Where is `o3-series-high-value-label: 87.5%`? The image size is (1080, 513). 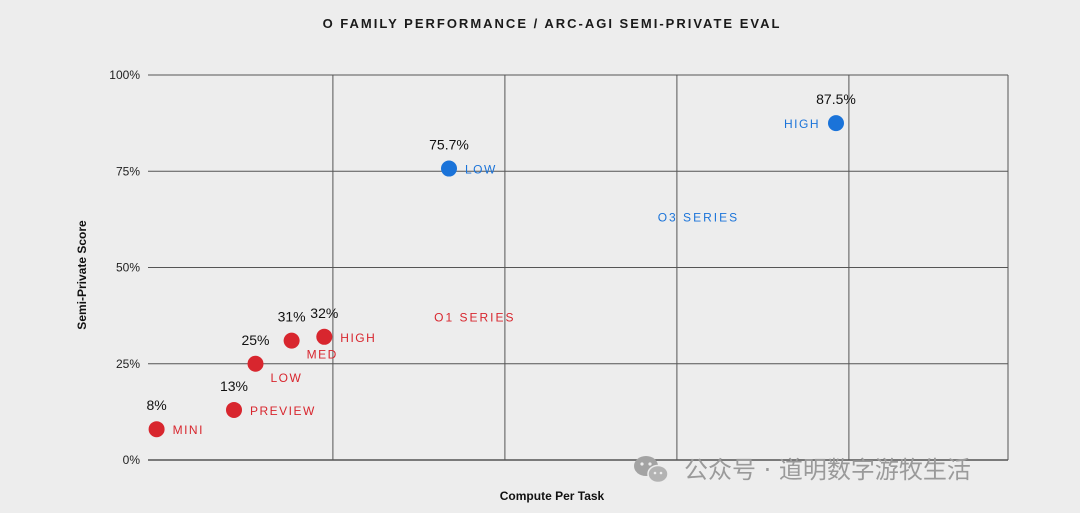
o3-series-high-value-label: 87.5% is located at coordinates (836, 99).